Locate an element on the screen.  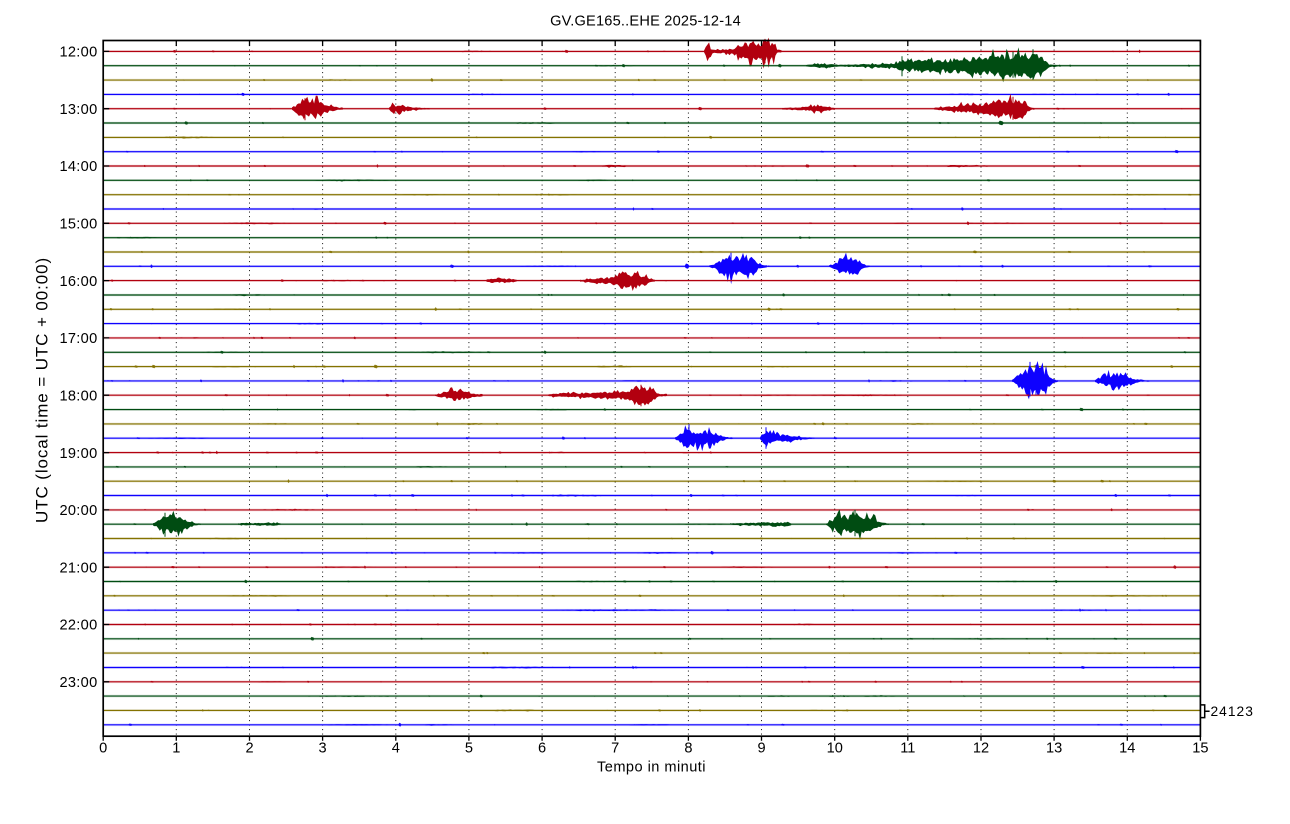
svg-text: 8 is located at coordinates (688, 749).